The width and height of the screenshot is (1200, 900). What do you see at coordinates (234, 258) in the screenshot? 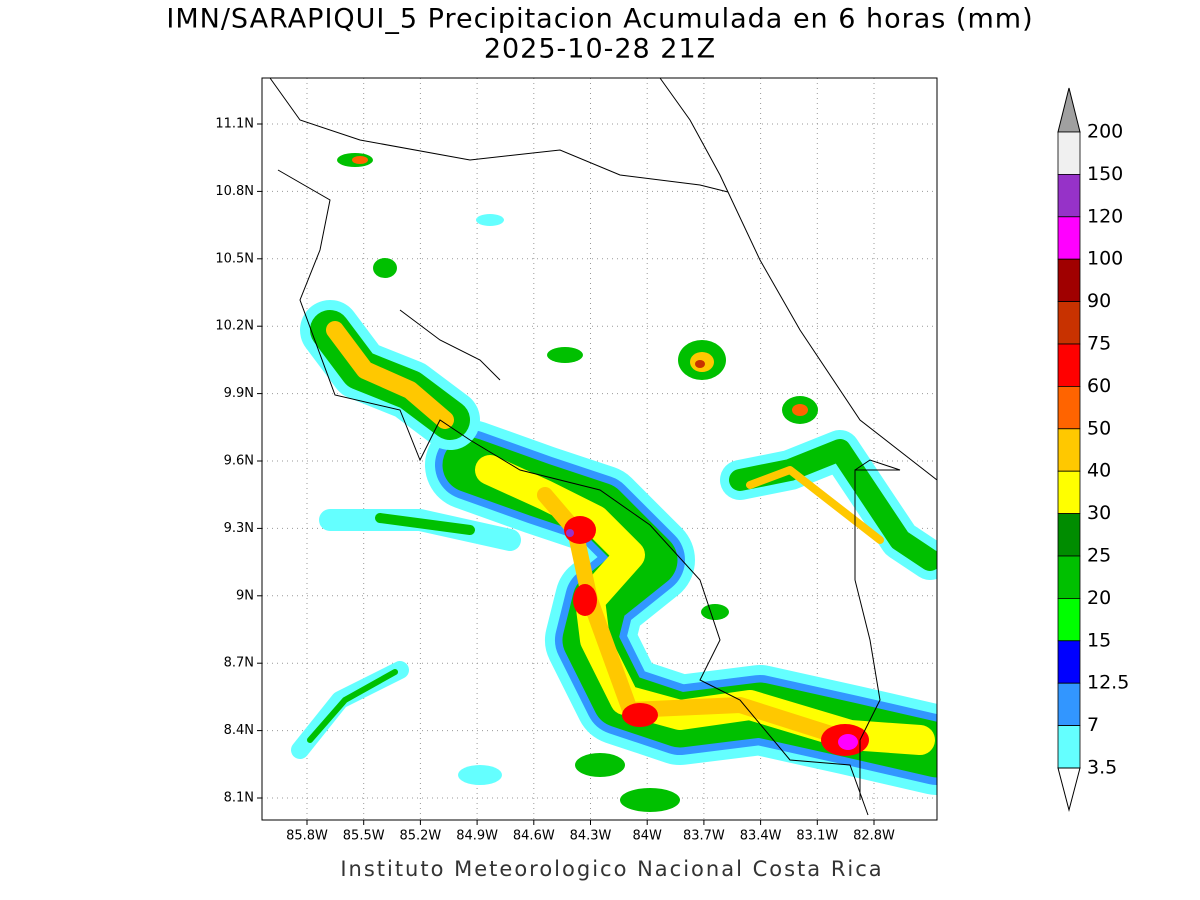
I see `lat-label: 10.5N` at bounding box center [234, 258].